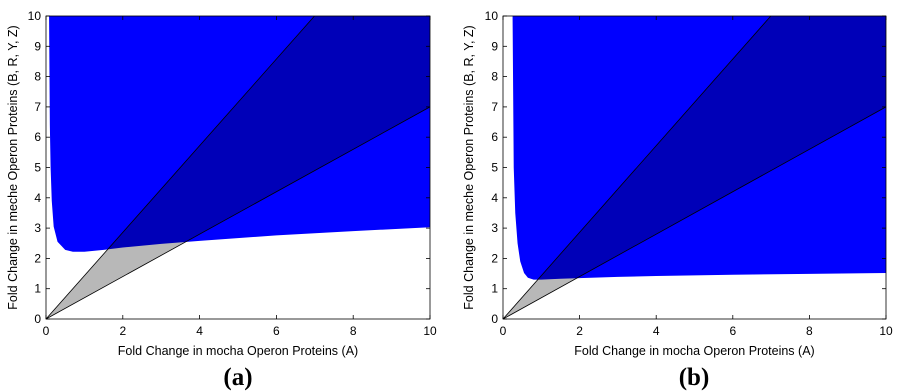 This screenshot has height=391, width=899. I want to click on panel-label: (a), so click(237, 377).